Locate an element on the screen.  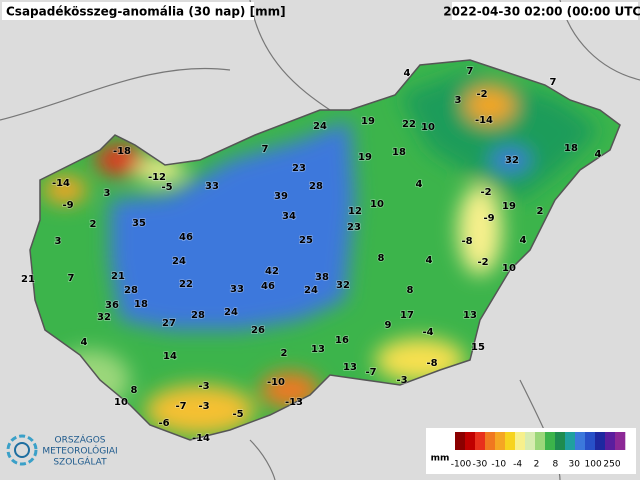
station-value: 25 is located at coordinates (306, 240).